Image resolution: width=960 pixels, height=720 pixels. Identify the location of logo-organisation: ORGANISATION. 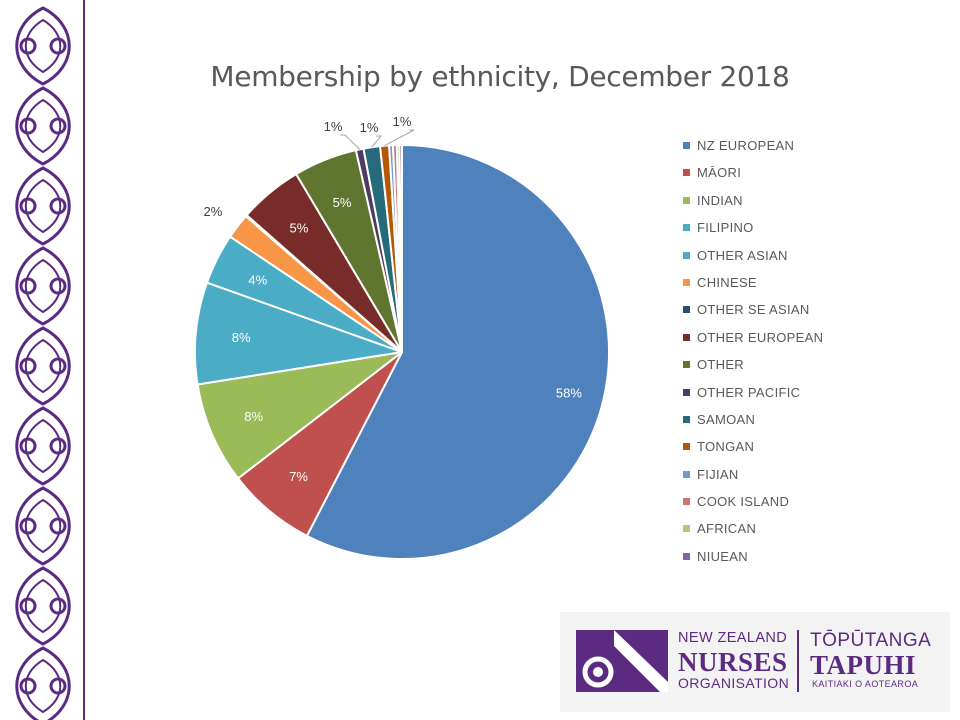
(734, 683).